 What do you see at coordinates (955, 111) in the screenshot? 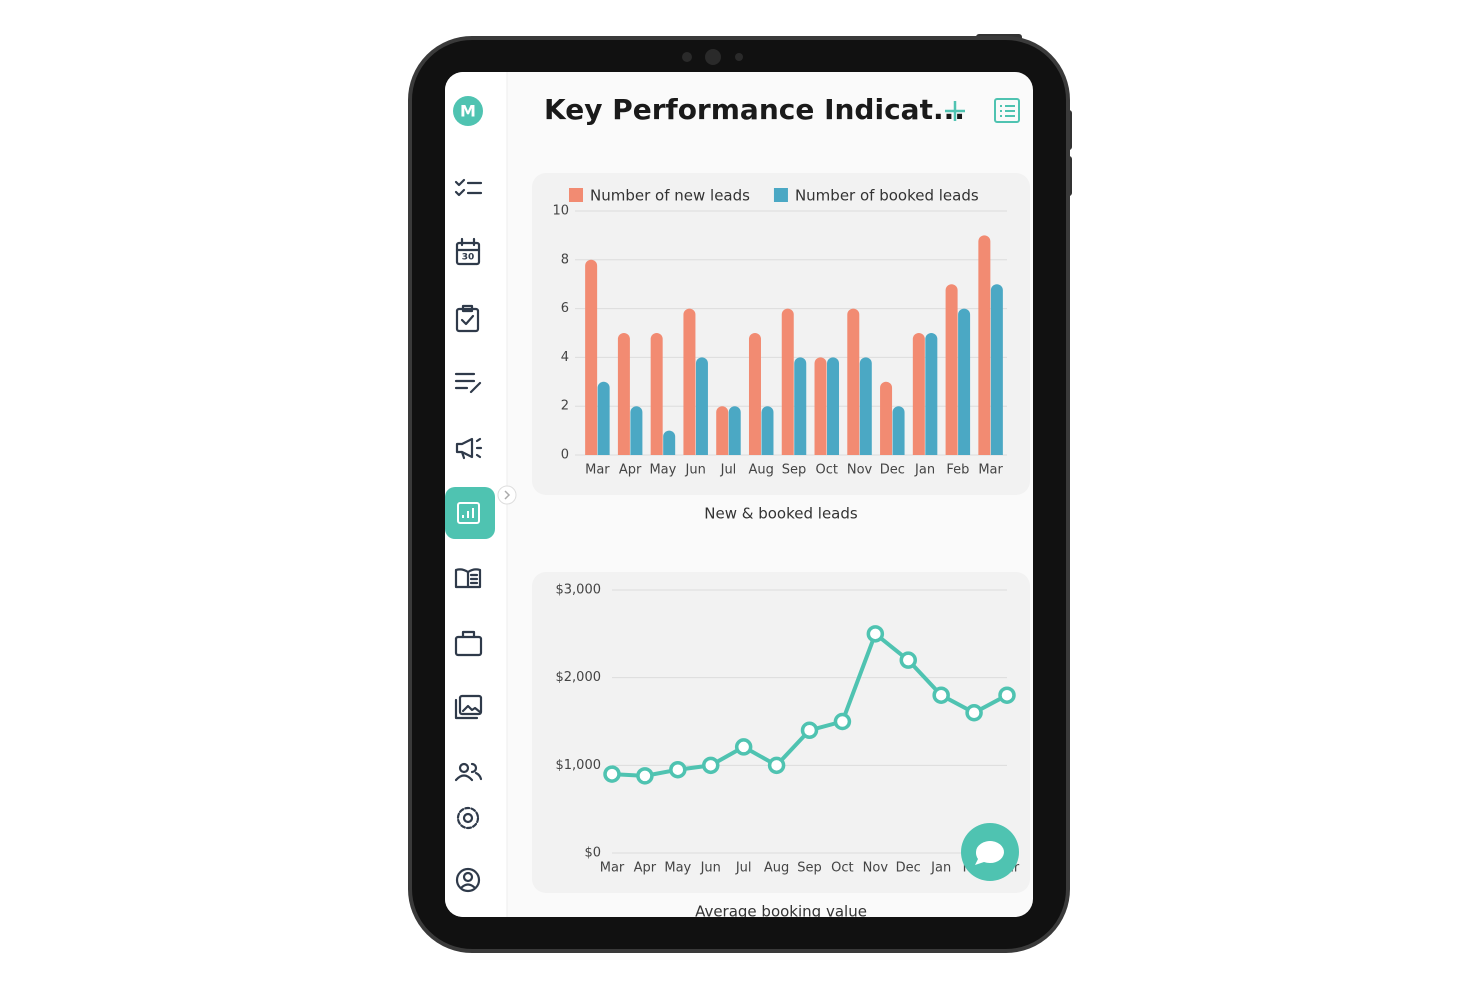
I see `add-button` at bounding box center [955, 111].